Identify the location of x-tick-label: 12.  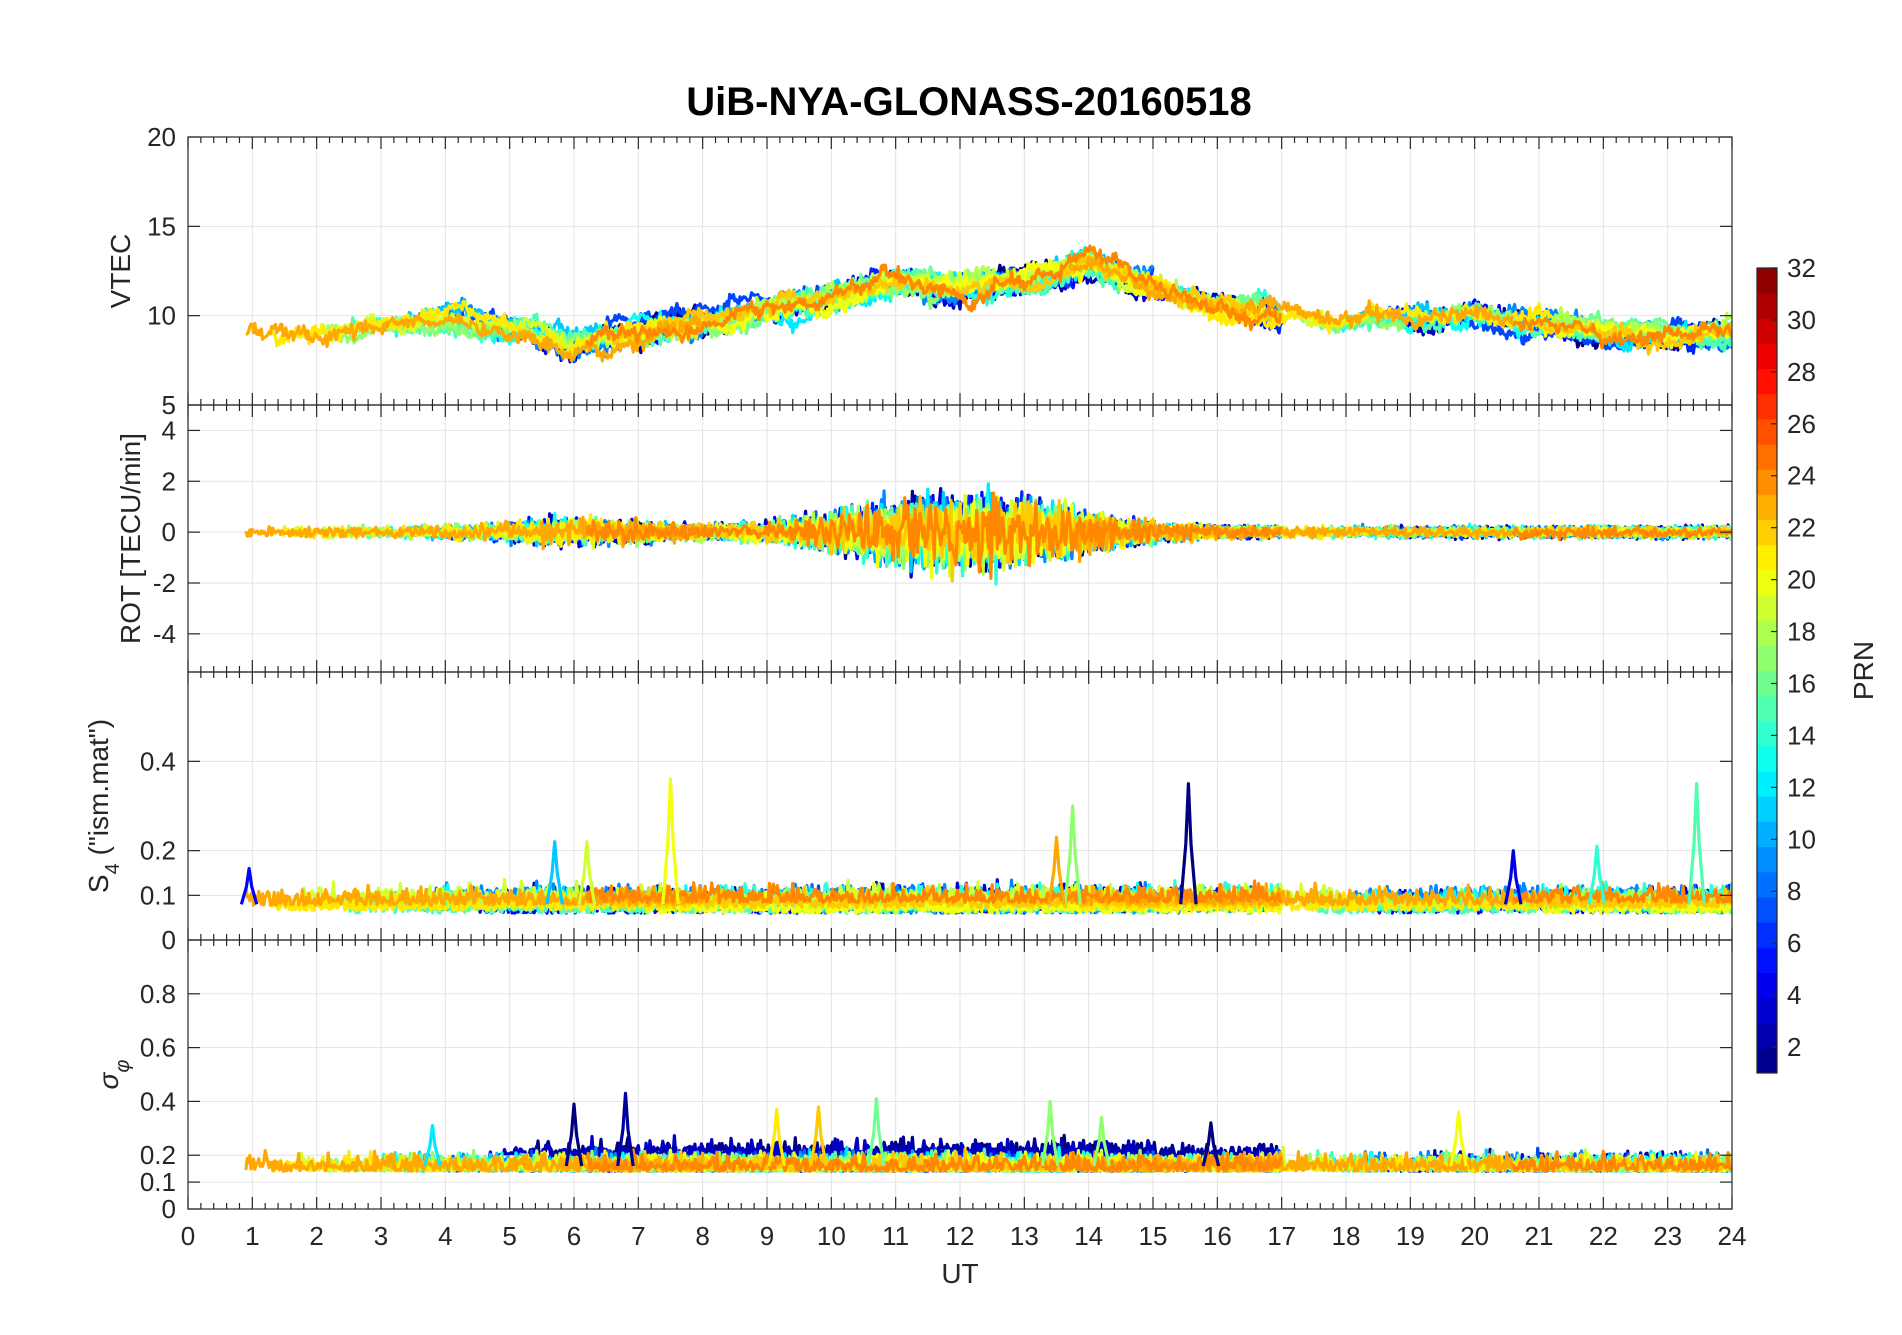
(960, 1236).